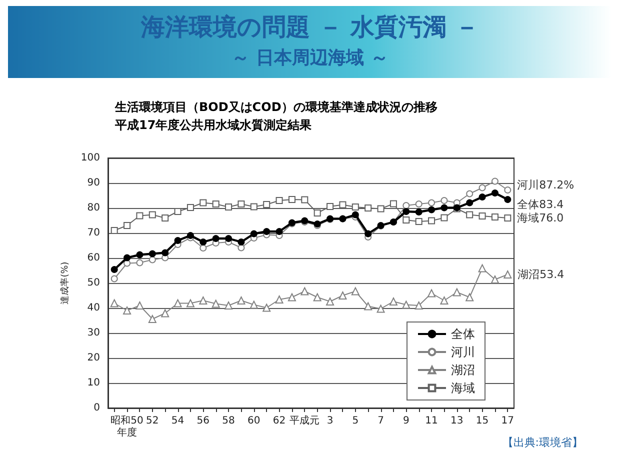  What do you see at coordinates (355, 421) in the screenshot?
I see `x-tick-label: 5` at bounding box center [355, 421].